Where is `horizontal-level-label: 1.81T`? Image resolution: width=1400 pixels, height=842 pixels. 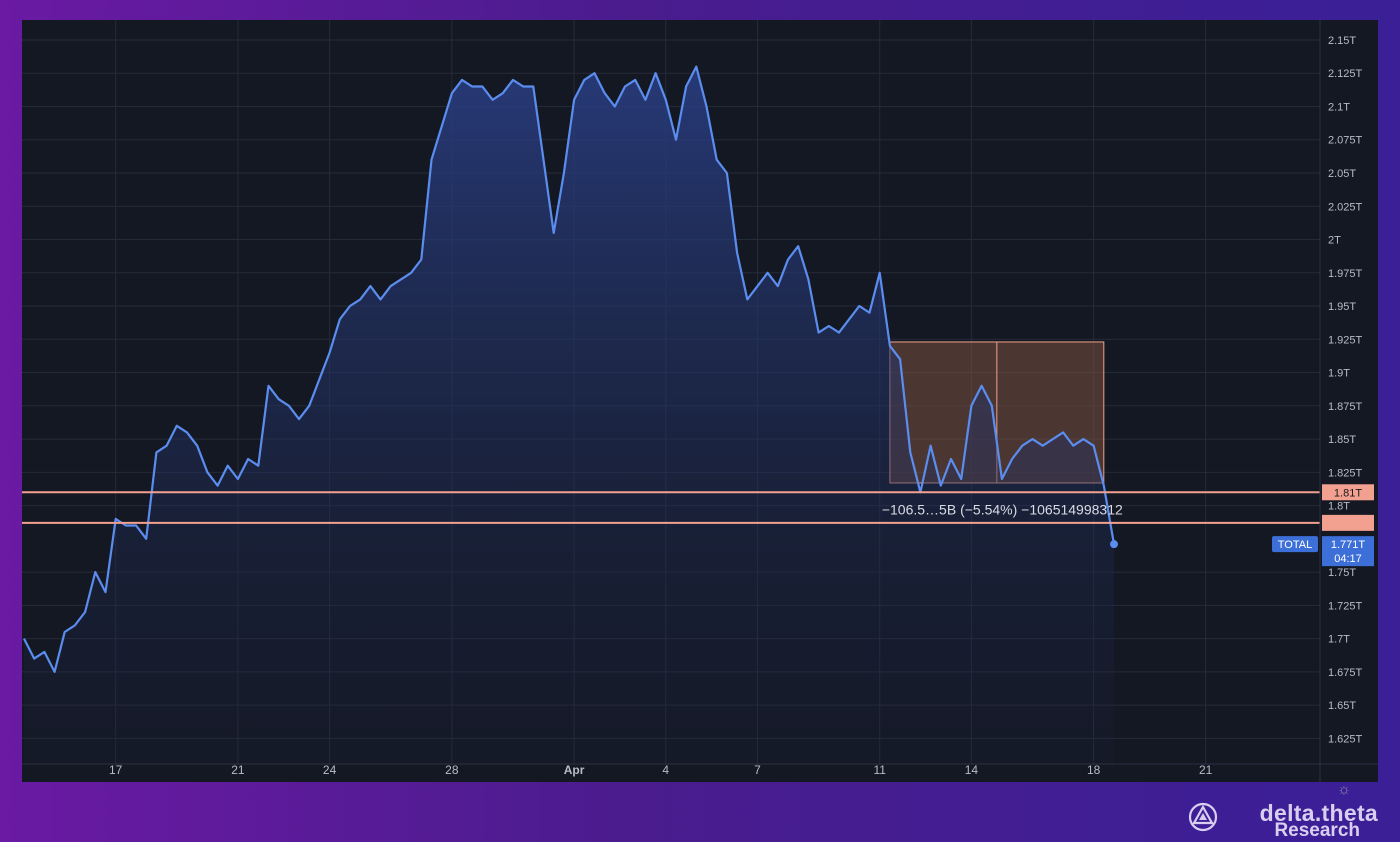
horizontal-level-label: 1.81T is located at coordinates (1348, 493).